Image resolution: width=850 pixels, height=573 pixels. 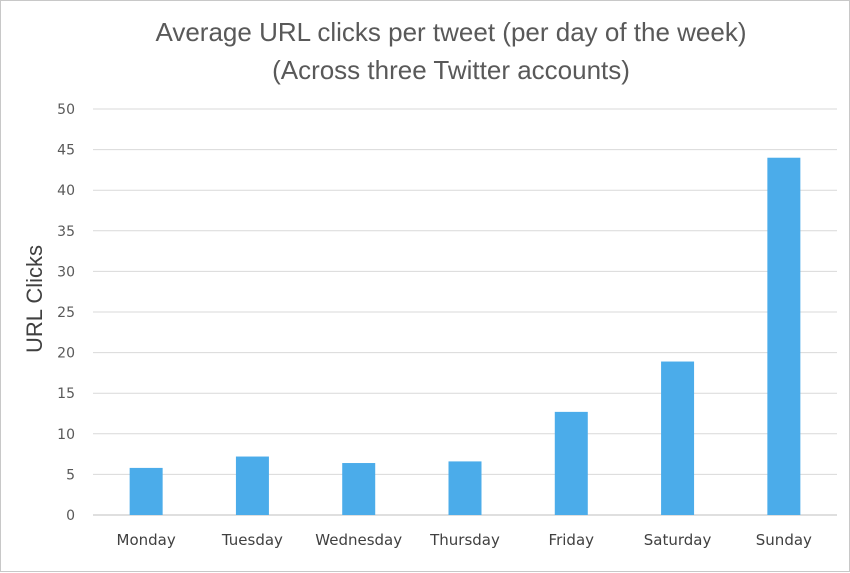 What do you see at coordinates (66, 354) in the screenshot?
I see `y-tick-label: 20` at bounding box center [66, 354].